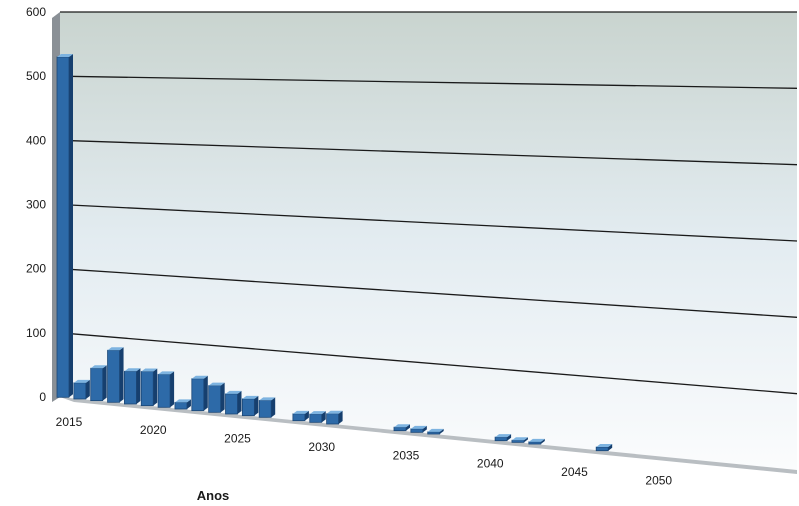  I want to click on y-tick-label: 0, so click(42, 397).